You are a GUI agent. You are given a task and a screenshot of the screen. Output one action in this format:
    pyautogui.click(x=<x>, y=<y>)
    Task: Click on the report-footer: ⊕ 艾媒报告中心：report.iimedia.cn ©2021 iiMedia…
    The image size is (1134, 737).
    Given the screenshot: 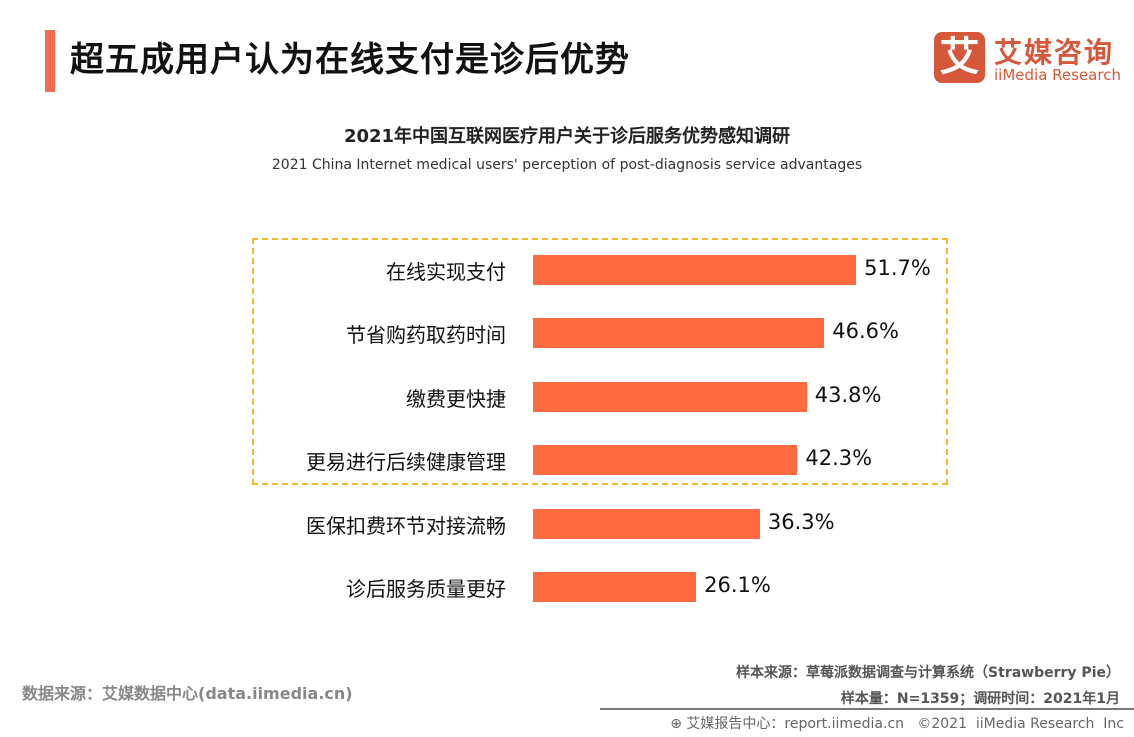 What is the action you would take?
    pyautogui.click(x=897, y=724)
    